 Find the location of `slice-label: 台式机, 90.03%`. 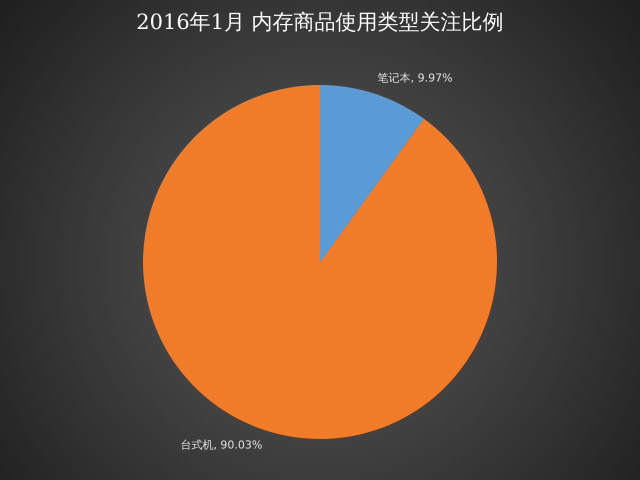

slice-label: 台式机, 90.03% is located at coordinates (221, 445).